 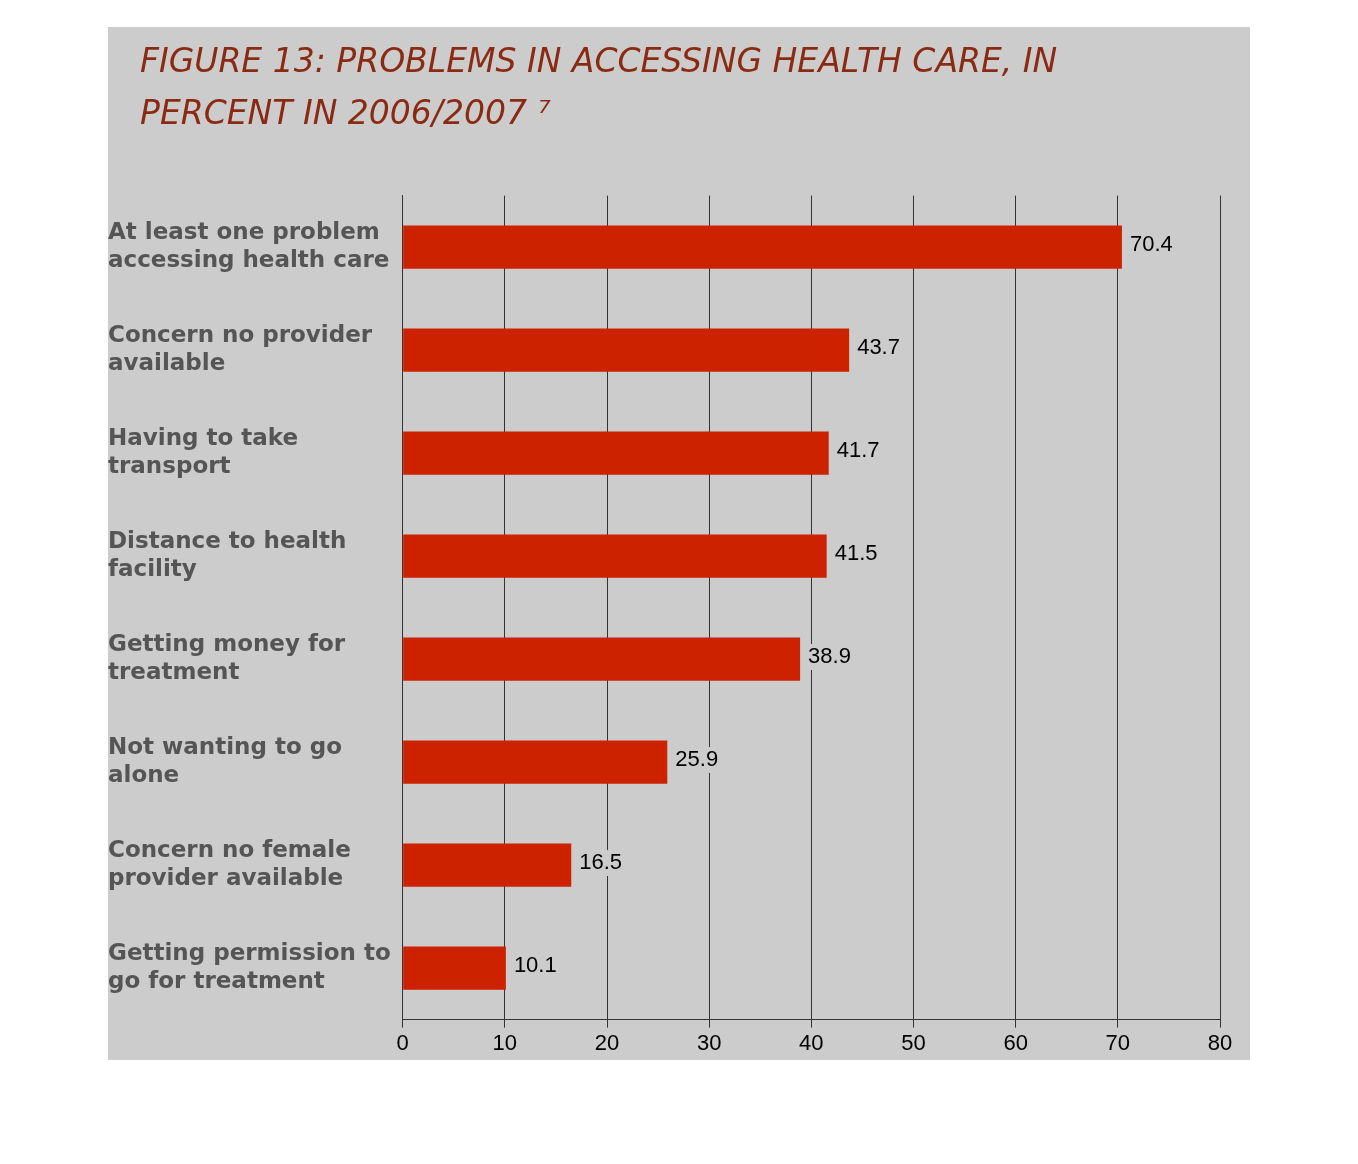 I want to click on x-tick-label: 60, so click(x=1015, y=1042).